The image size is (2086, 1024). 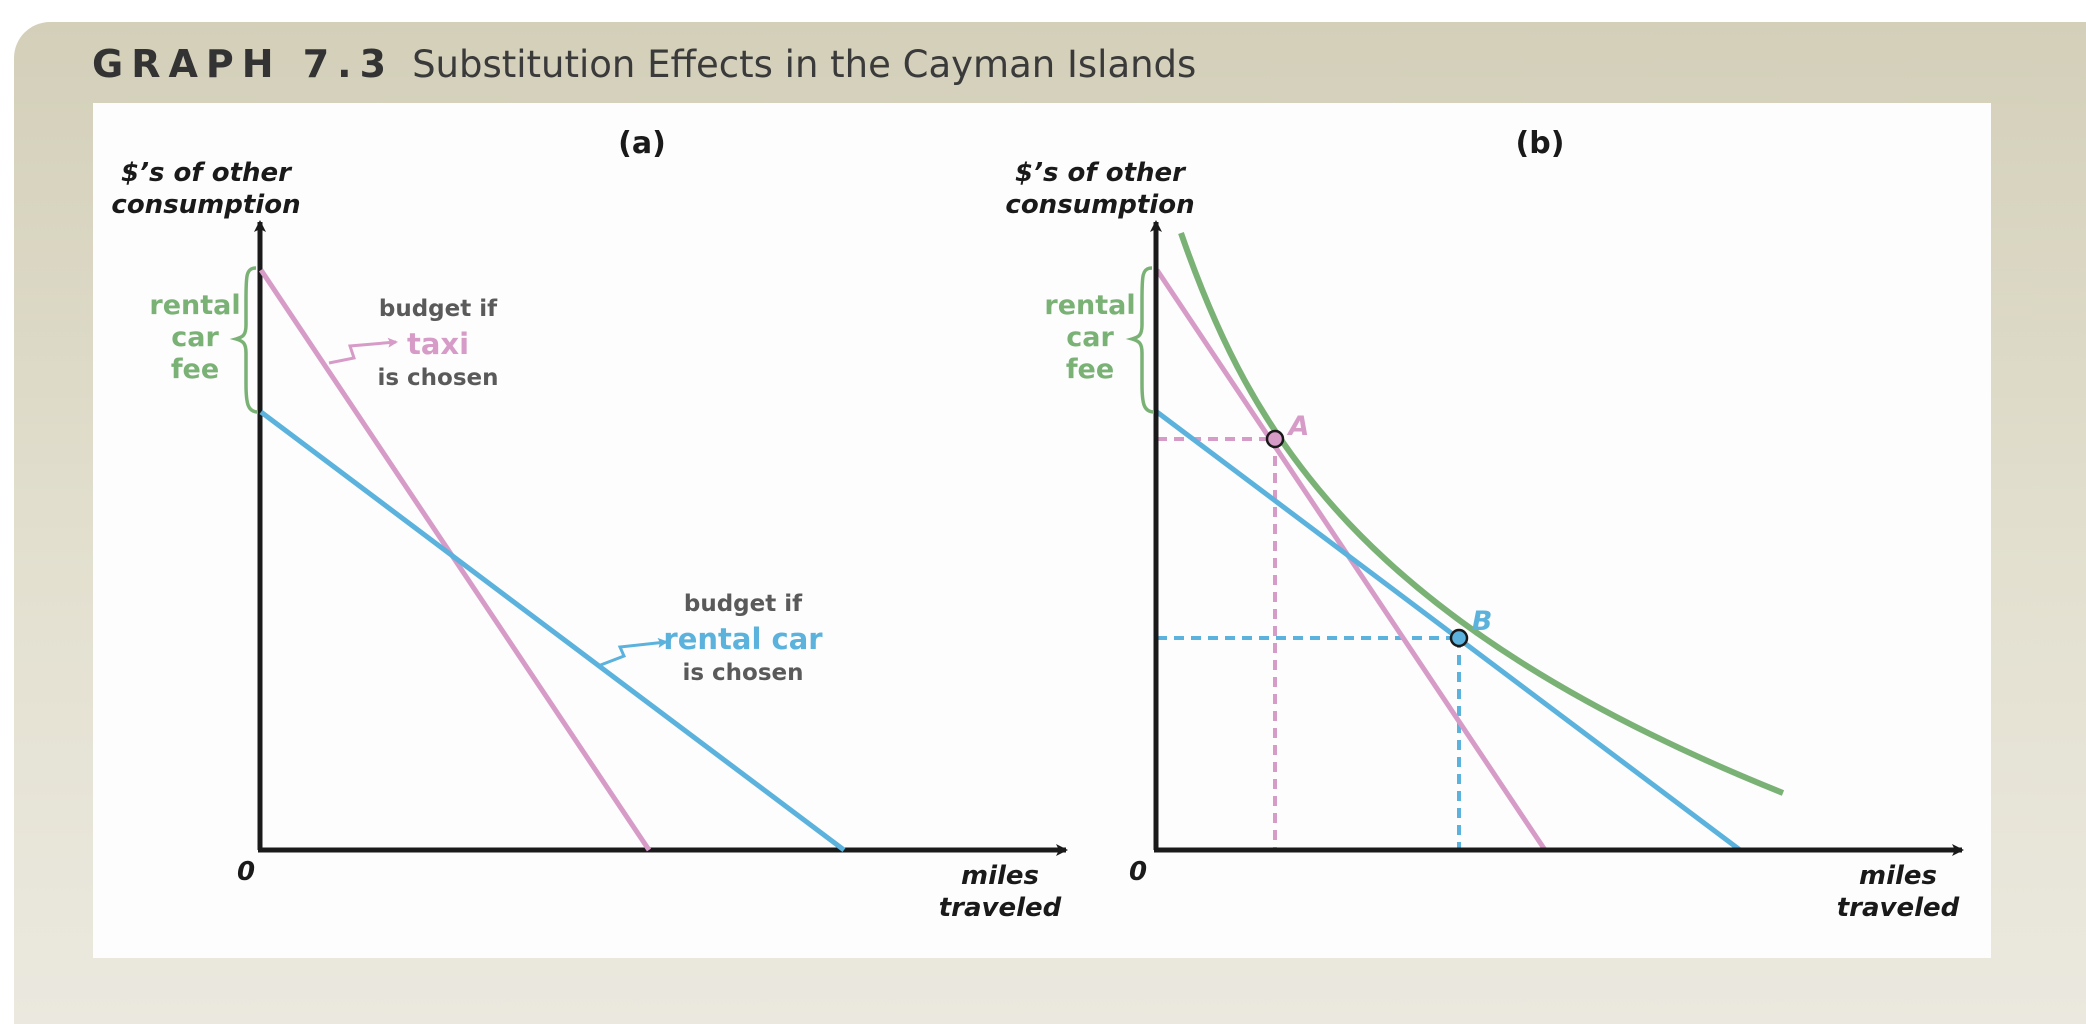 I want to click on panel-b-y-axis-label-line2: consumption, so click(x=1099, y=205).